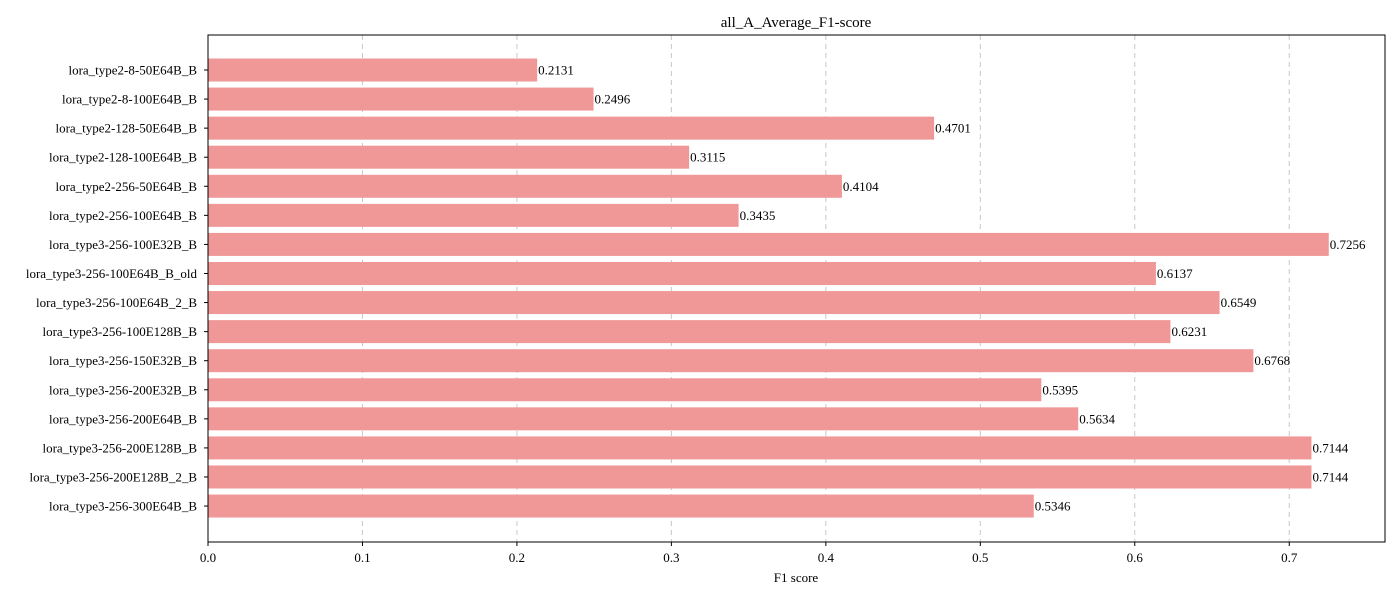 The height and width of the screenshot is (600, 1400). I want to click on y-tick-label: lora_type2-128-50E64B_B, so click(126, 128).